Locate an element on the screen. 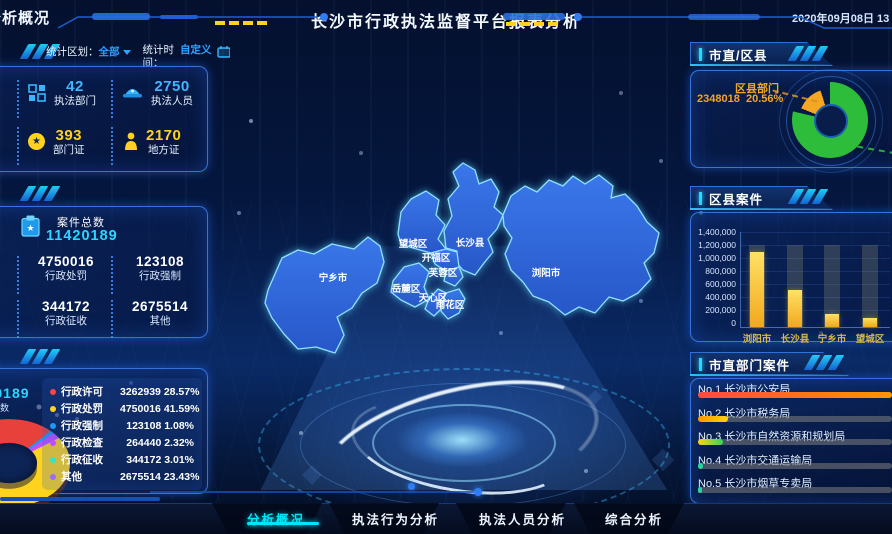 This screenshot has width=892, height=534. stat-enforcement-depts: 42 执法部门 is located at coordinates (62, 92).